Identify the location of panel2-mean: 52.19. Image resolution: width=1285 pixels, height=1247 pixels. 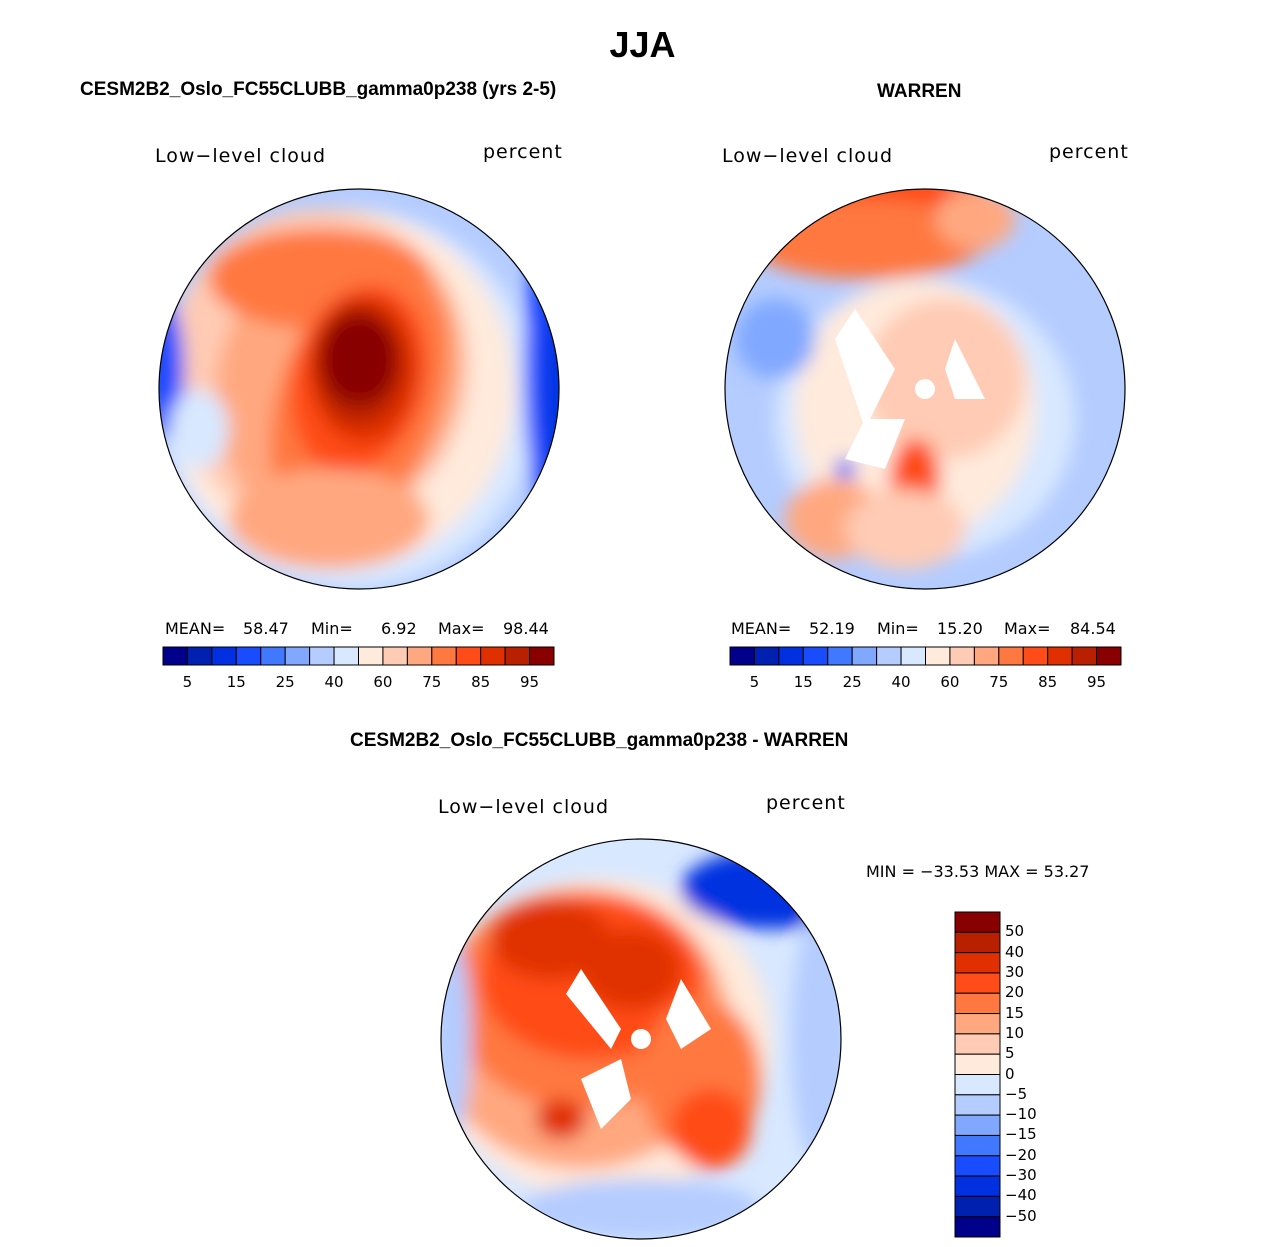
(832, 628).